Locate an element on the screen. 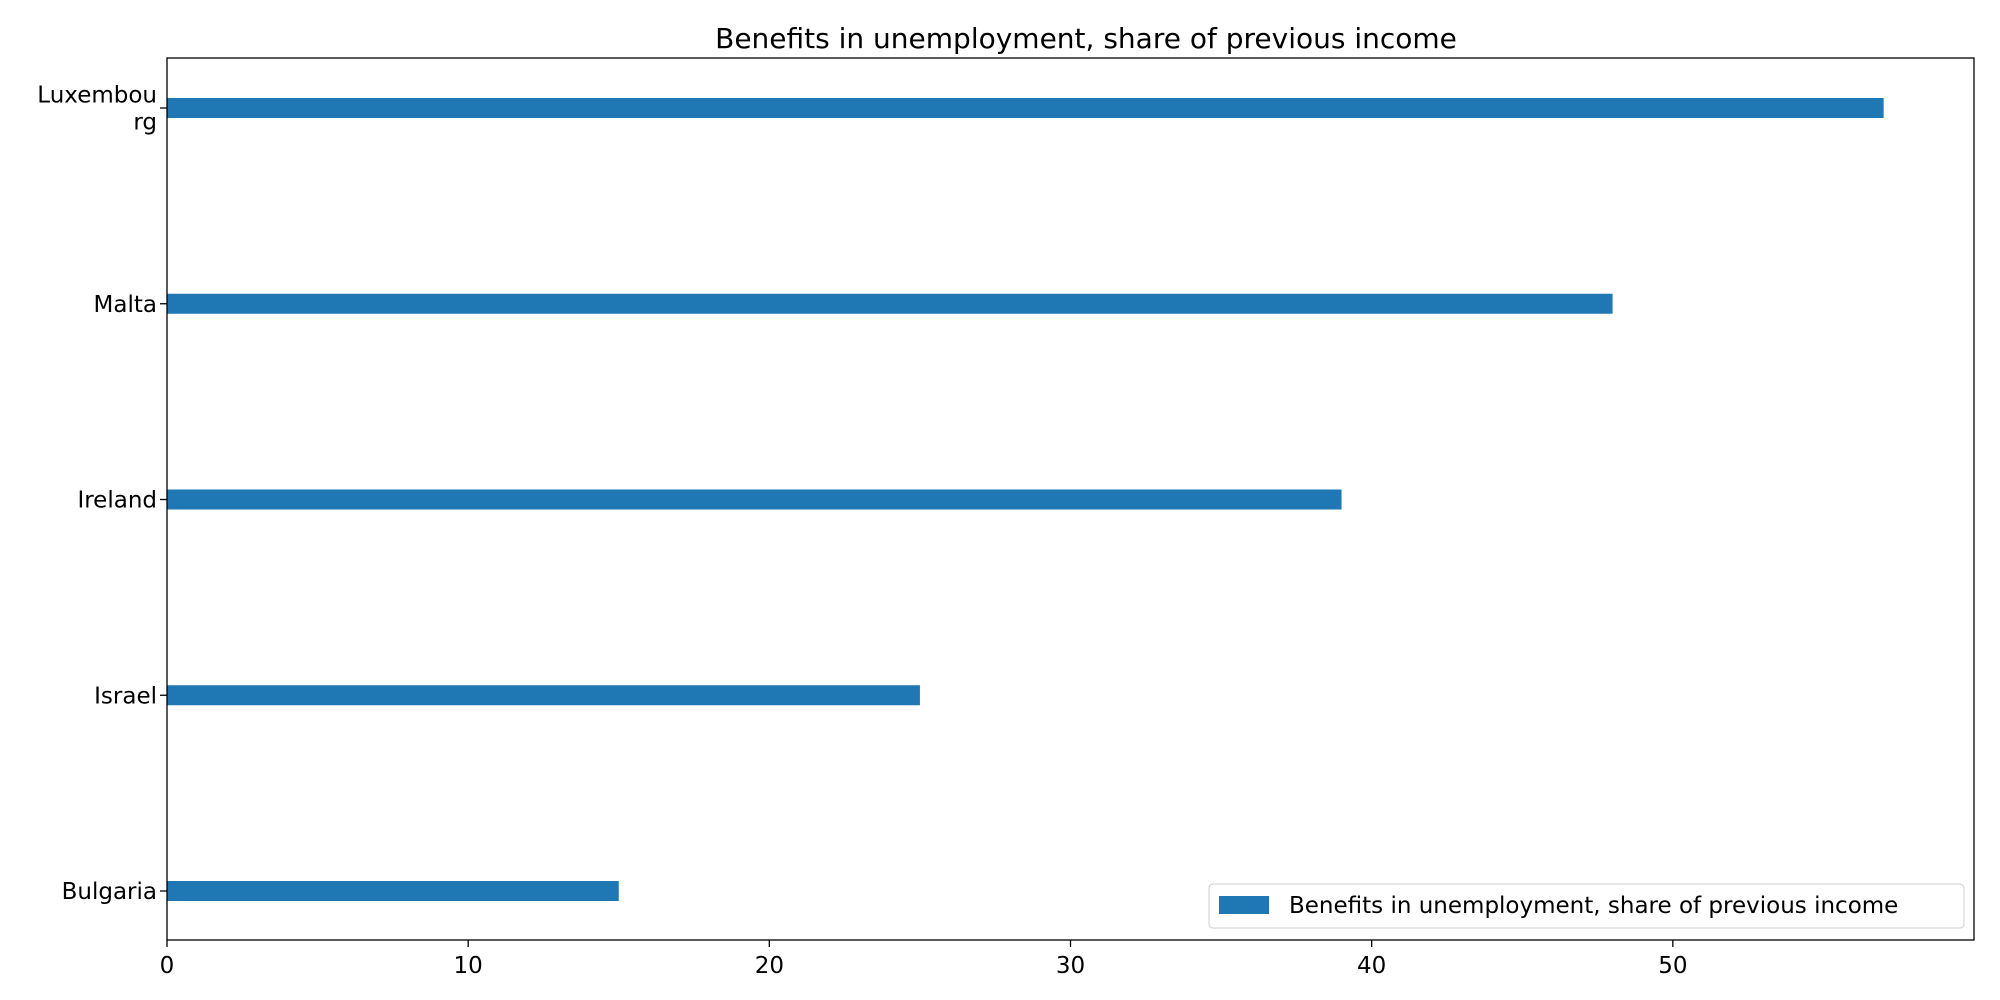 The image size is (2000, 1000). x-tick-label: 30 is located at coordinates (1070, 966).